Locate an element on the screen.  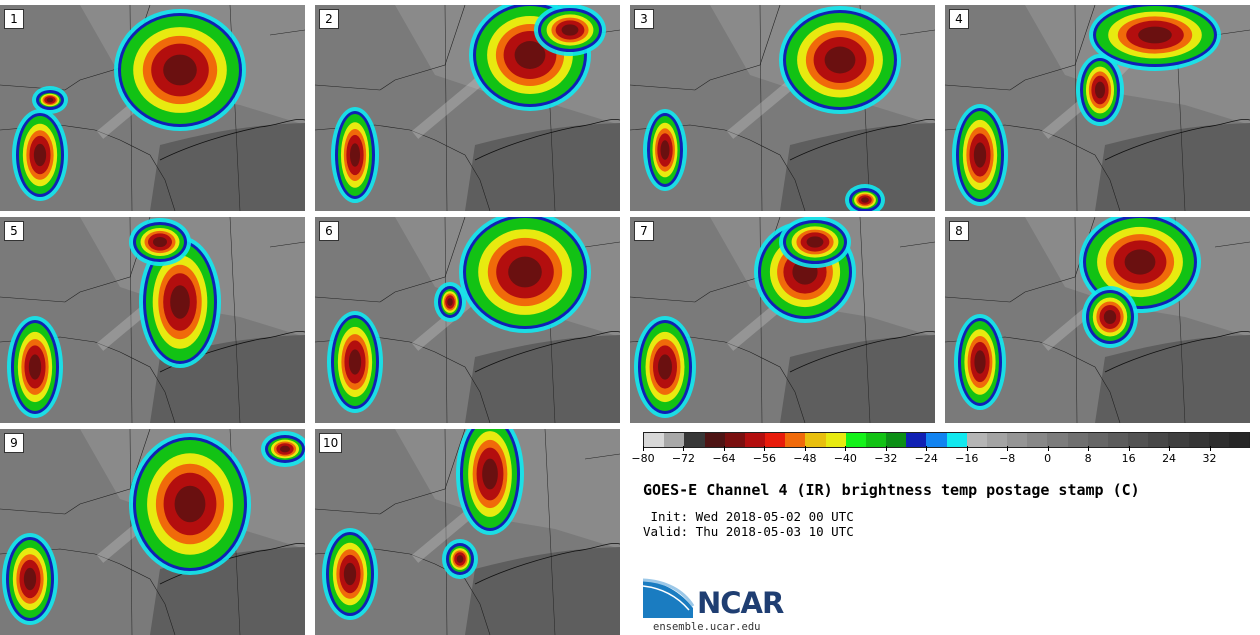
colorbar-tick-label: 8 is located at coordinates (1088, 458).